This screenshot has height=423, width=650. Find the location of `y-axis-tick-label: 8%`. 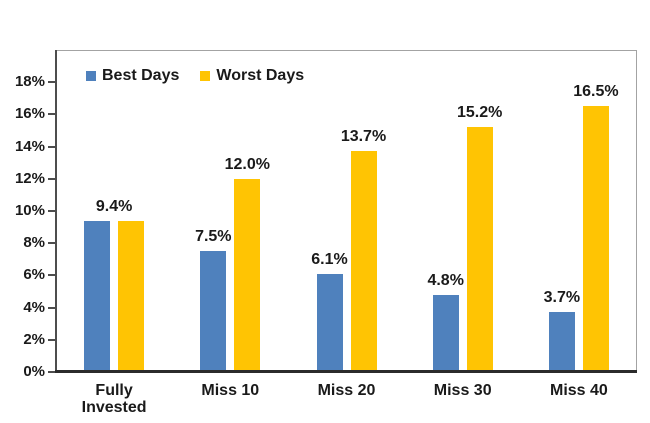

y-axis-tick-label: 8% is located at coordinates (34, 243).